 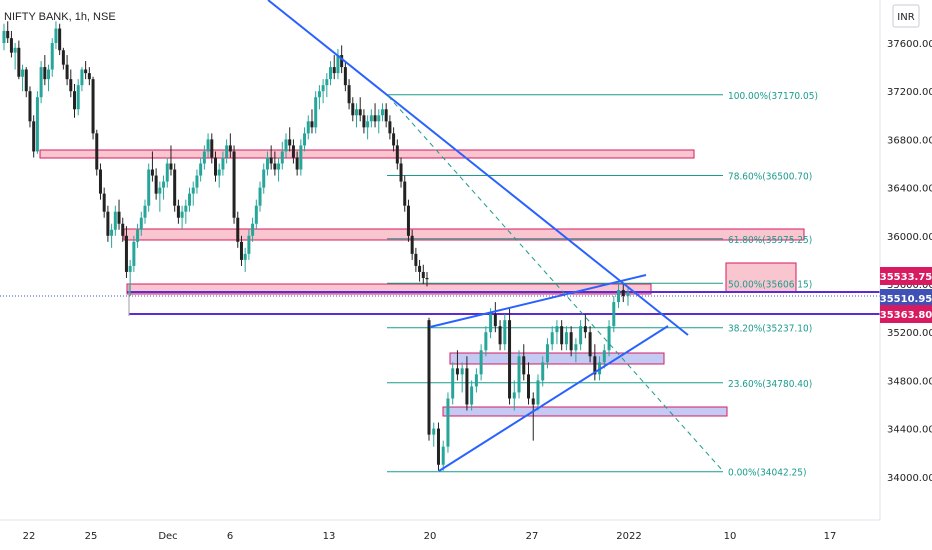 What do you see at coordinates (773, 96) in the screenshot?
I see `fib-label: 100.00%(37170.05)` at bounding box center [773, 96].